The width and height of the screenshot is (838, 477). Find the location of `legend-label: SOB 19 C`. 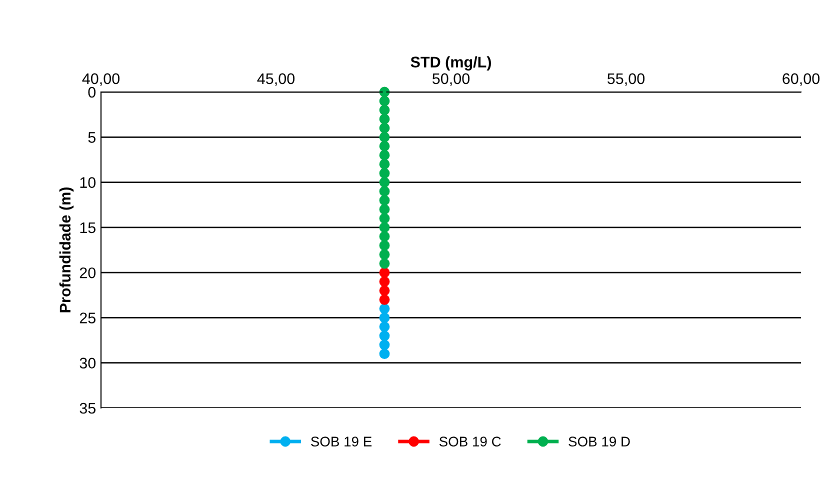

legend-label: SOB 19 C is located at coordinates (470, 441).